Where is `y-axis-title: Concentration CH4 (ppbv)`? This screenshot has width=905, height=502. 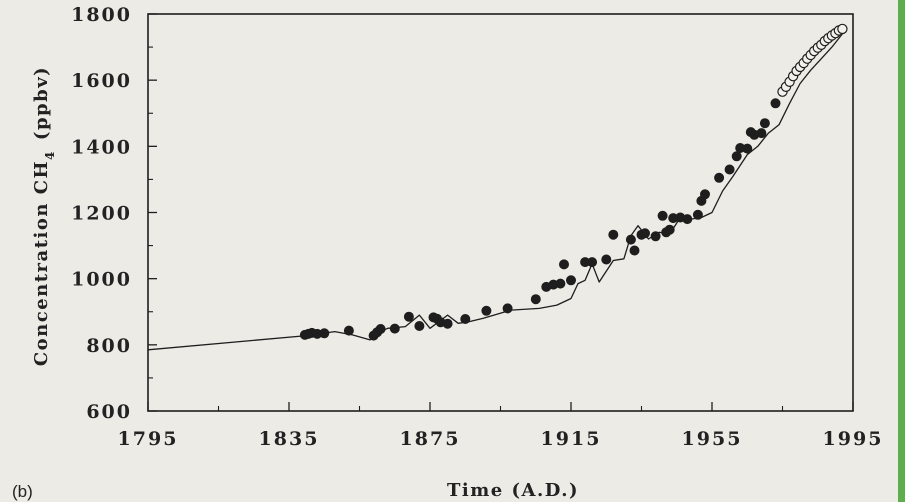
y-axis-title: Concentration CH4 (ppbv) is located at coordinates (44, 216).